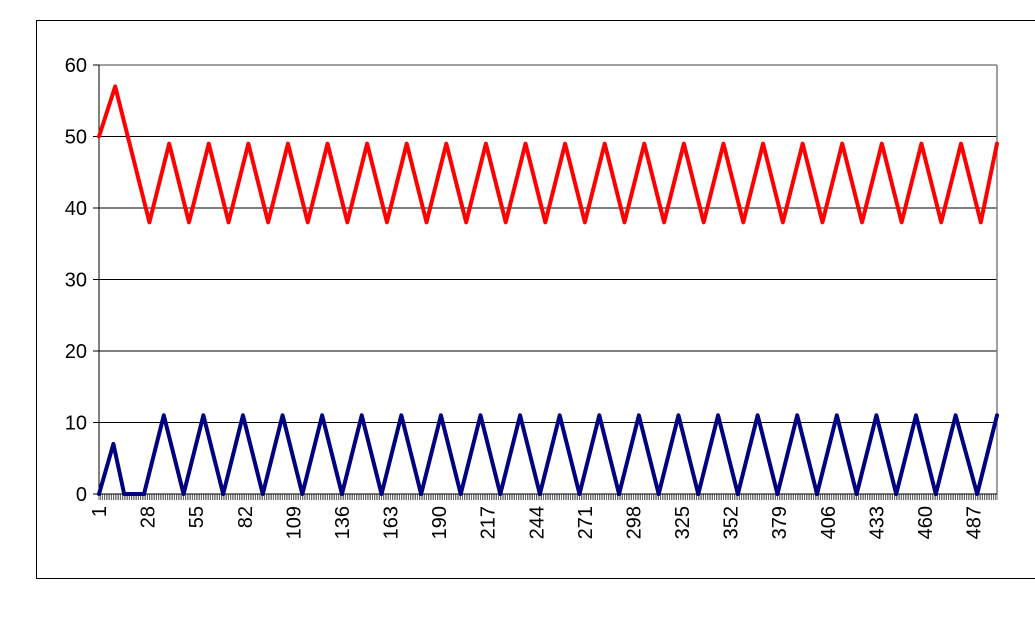  What do you see at coordinates (975, 522) in the screenshot?
I see `x-tick-label: 487` at bounding box center [975, 522].